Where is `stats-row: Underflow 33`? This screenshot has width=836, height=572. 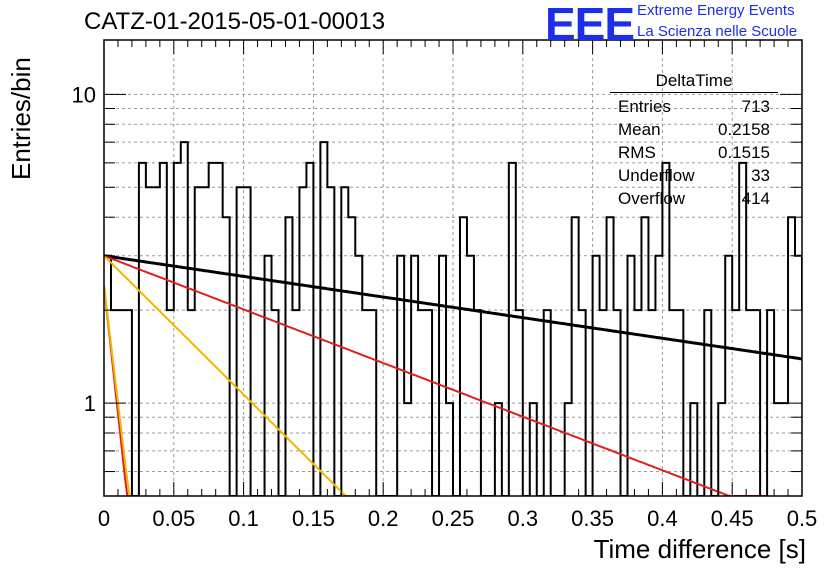 stats-row: Underflow 33 is located at coordinates (694, 175).